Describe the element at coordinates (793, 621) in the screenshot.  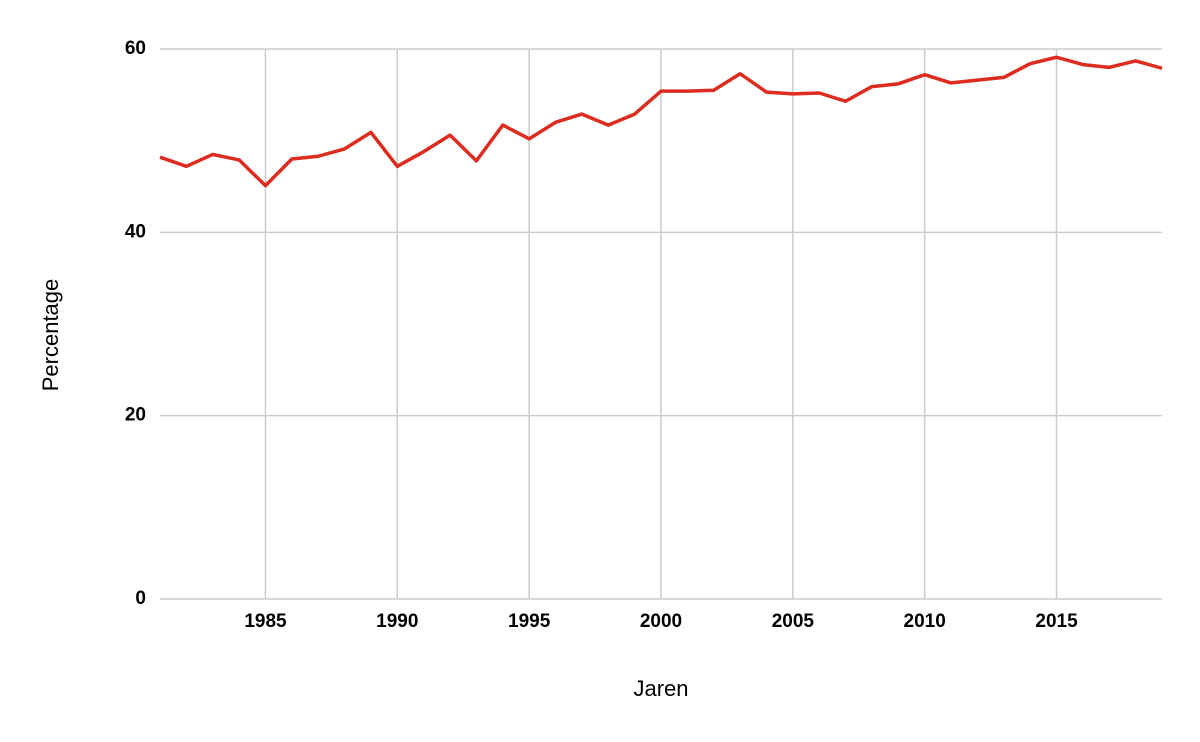
I see `x-tick-label: 2005` at that location.